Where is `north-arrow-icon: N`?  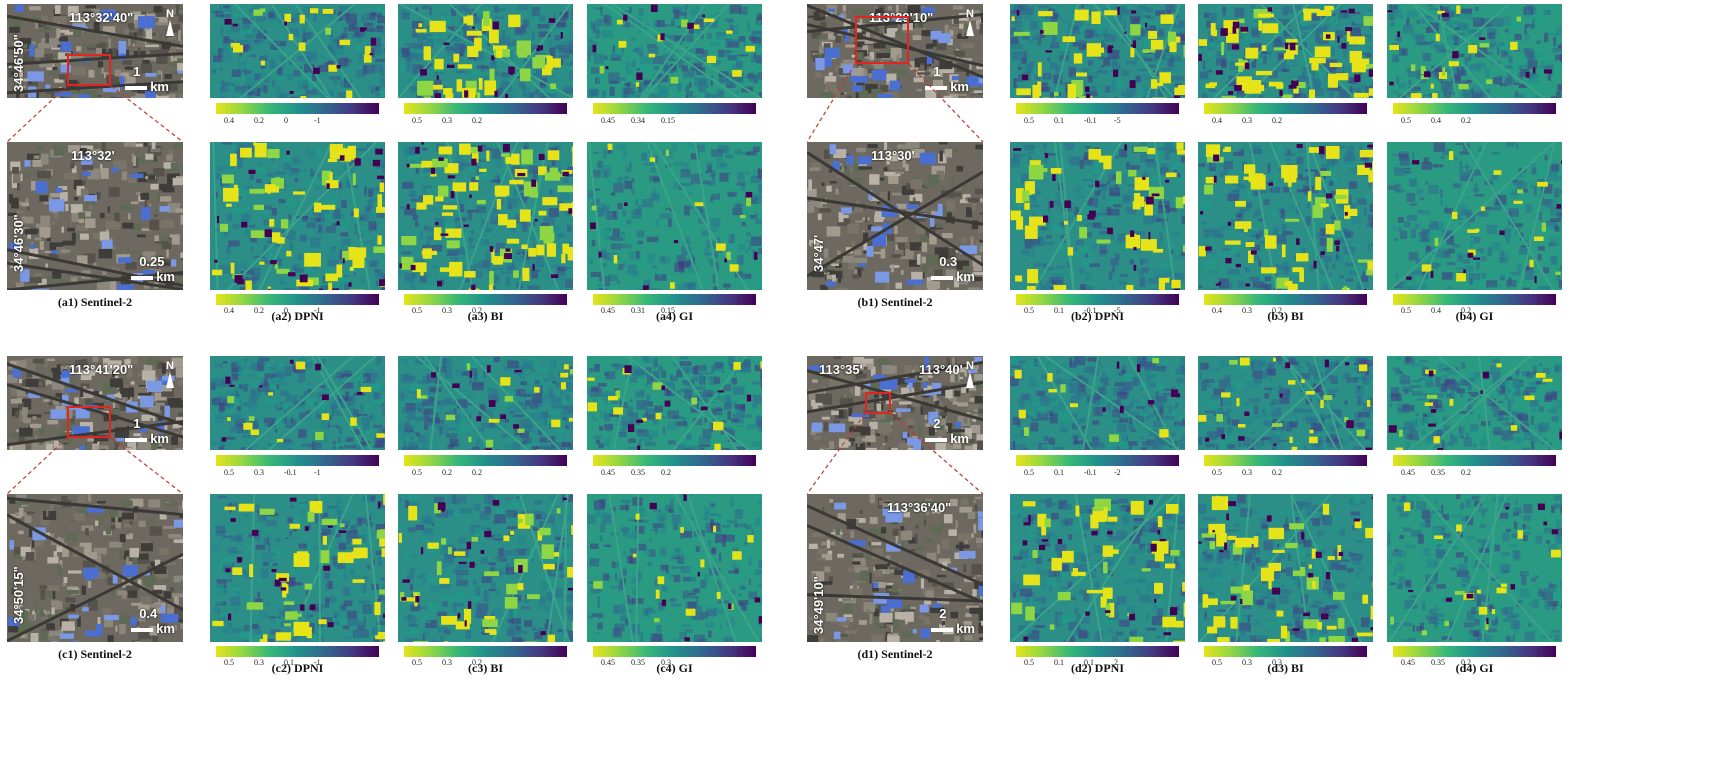
north-arrow-icon: N is located at coordinates (970, 22).